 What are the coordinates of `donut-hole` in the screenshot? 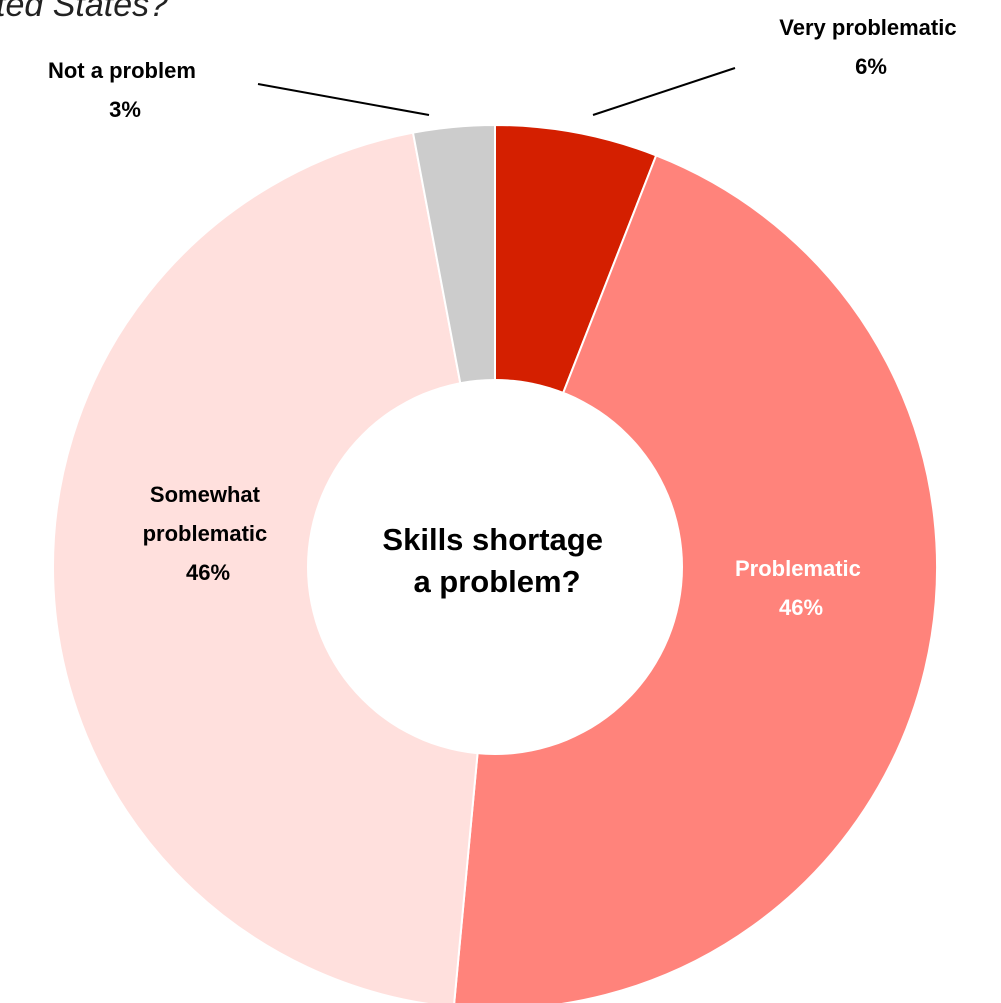 It's located at (495, 567).